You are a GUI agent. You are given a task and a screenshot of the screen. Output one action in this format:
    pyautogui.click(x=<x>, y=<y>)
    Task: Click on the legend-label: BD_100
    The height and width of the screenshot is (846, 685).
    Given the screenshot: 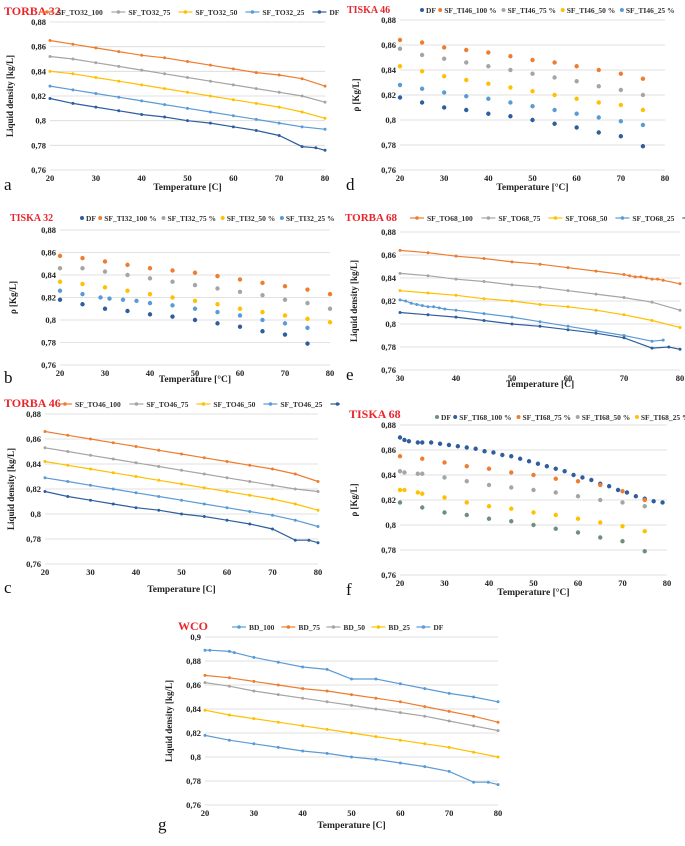 What is the action you would take?
    pyautogui.click(x=262, y=627)
    